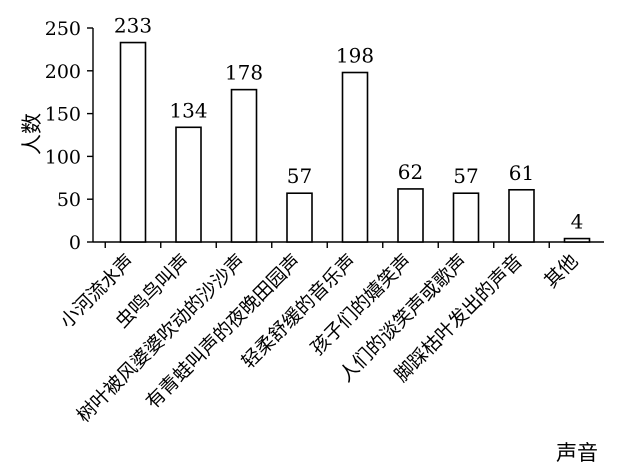 The image size is (634, 475). Describe the element at coordinates (577, 453) in the screenshot. I see `x-axis-title: 声音` at that location.